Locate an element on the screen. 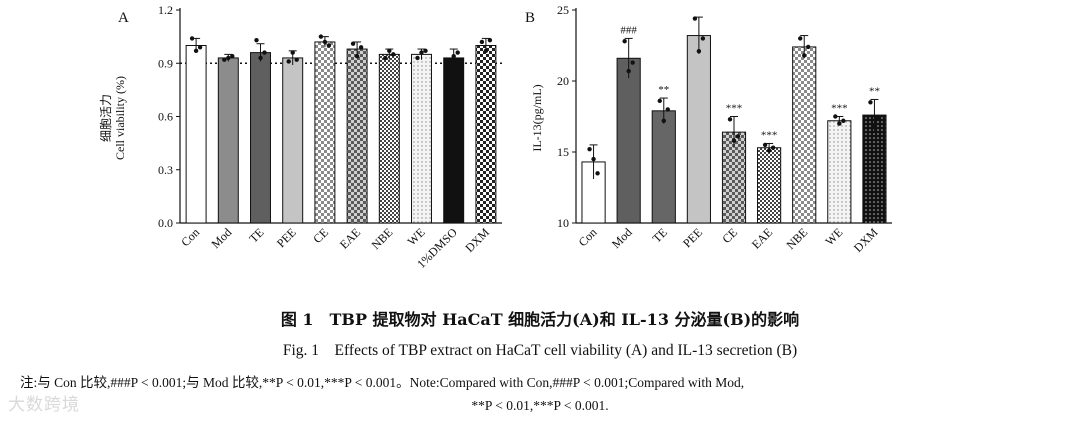 The width and height of the screenshot is (1080, 425). panel-b-x-tick-label: EAE is located at coordinates (762, 238).